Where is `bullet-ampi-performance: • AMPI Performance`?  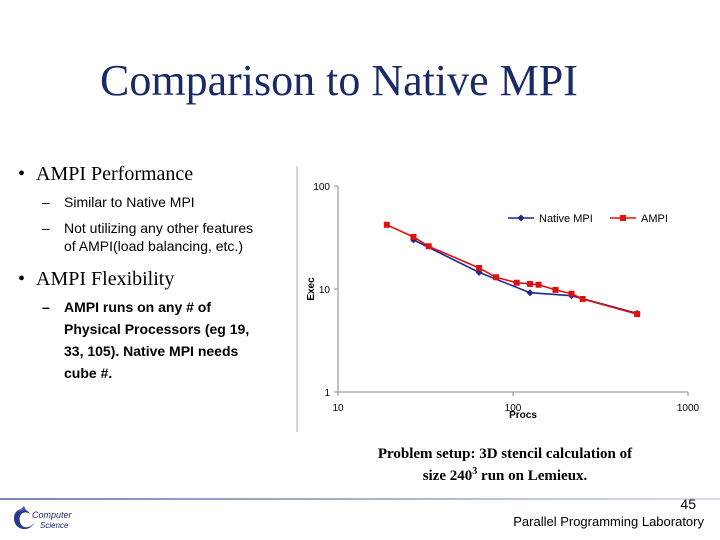 bullet-ampi-performance: • AMPI Performance is located at coordinates (105, 174).